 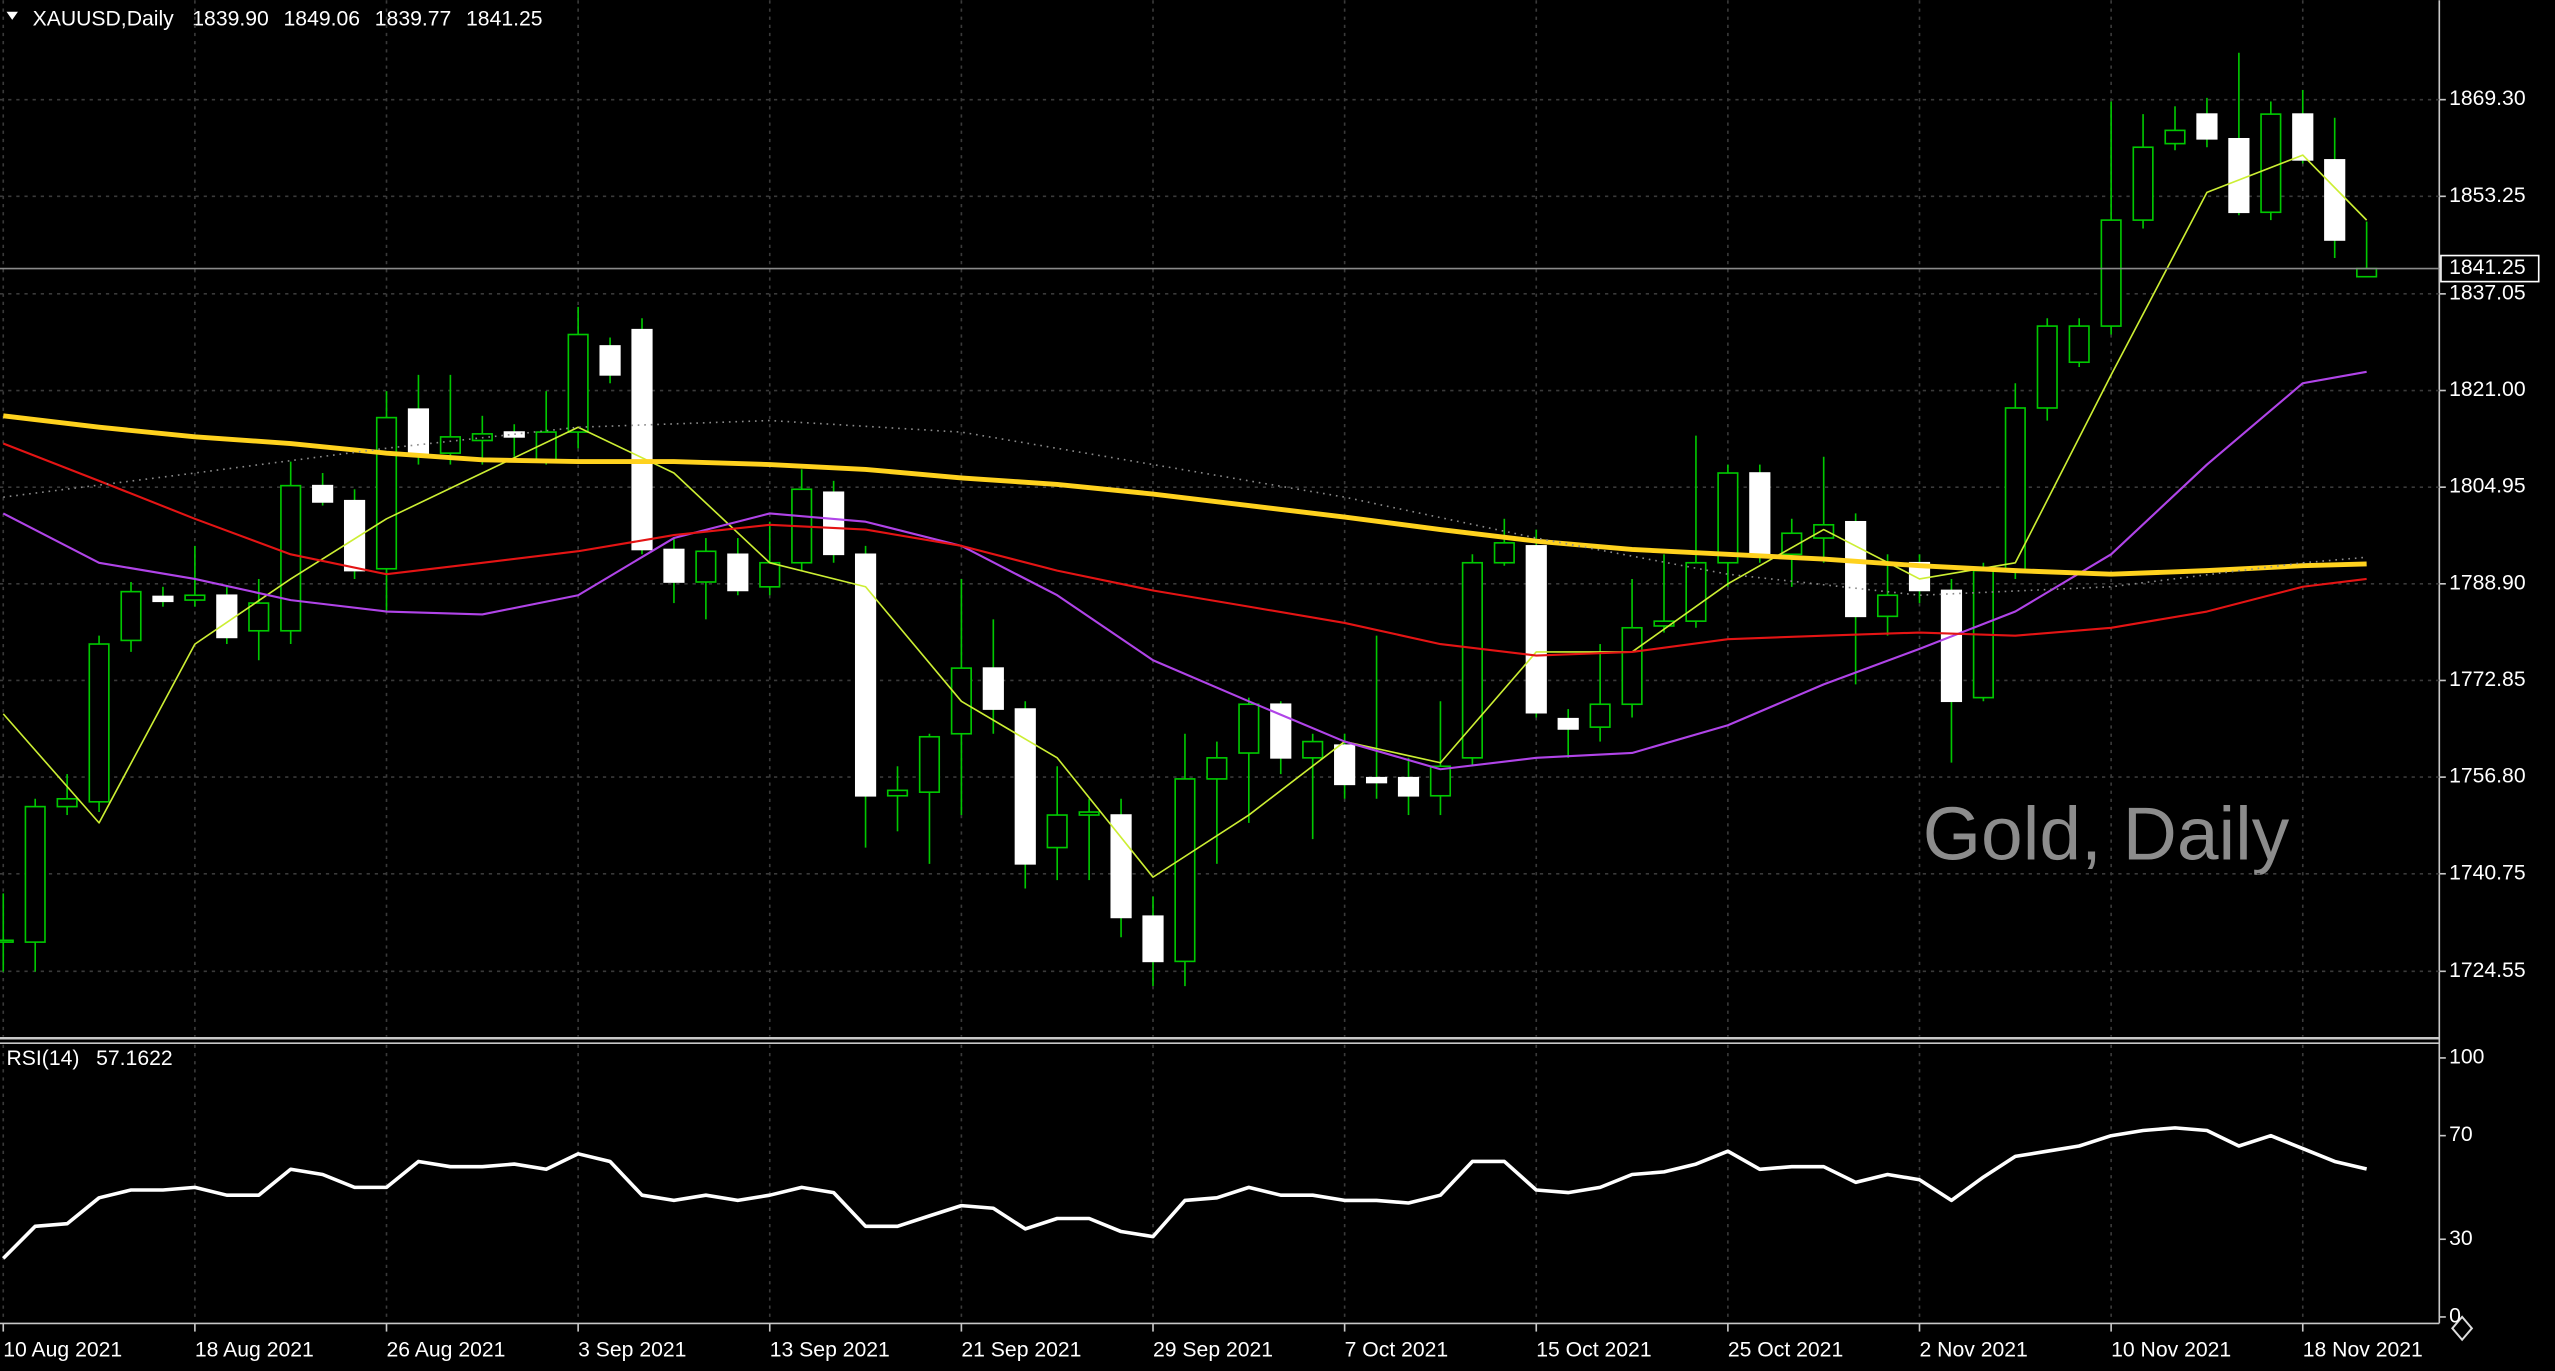 I want to click on x-tick-label: 21 Sep 2021, so click(x=1021, y=1350).